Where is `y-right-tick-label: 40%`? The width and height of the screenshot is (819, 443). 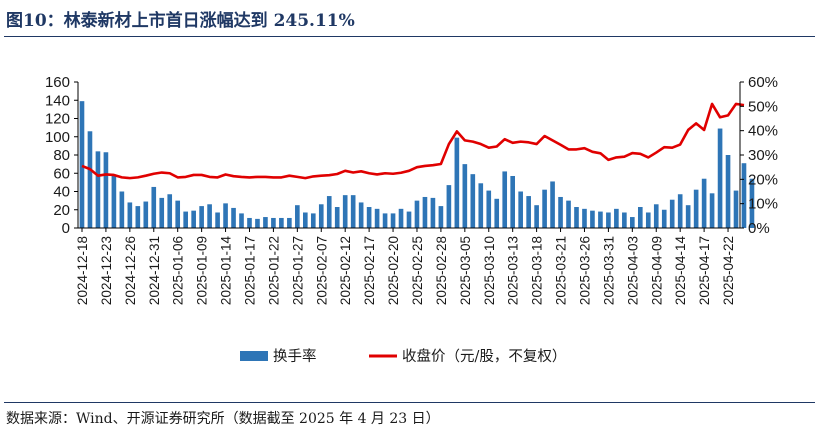 y-right-tick-label: 40% is located at coordinates (763, 131).